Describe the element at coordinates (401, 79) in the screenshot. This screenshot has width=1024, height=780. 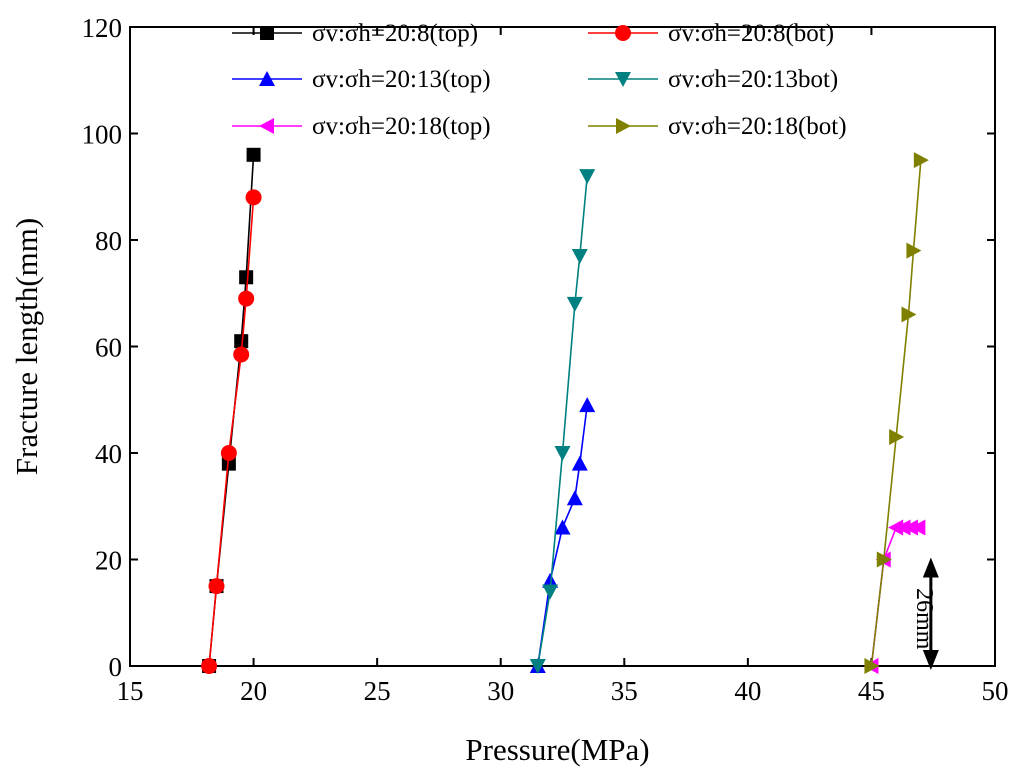
I see `legend-label: σv:σh=20:13(top)` at that location.